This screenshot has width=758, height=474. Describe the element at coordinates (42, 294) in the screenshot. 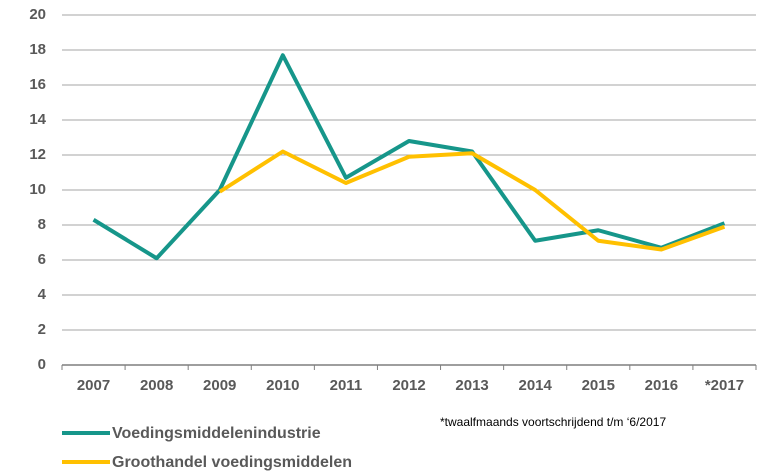

I see `y-tick-label: 4` at that location.